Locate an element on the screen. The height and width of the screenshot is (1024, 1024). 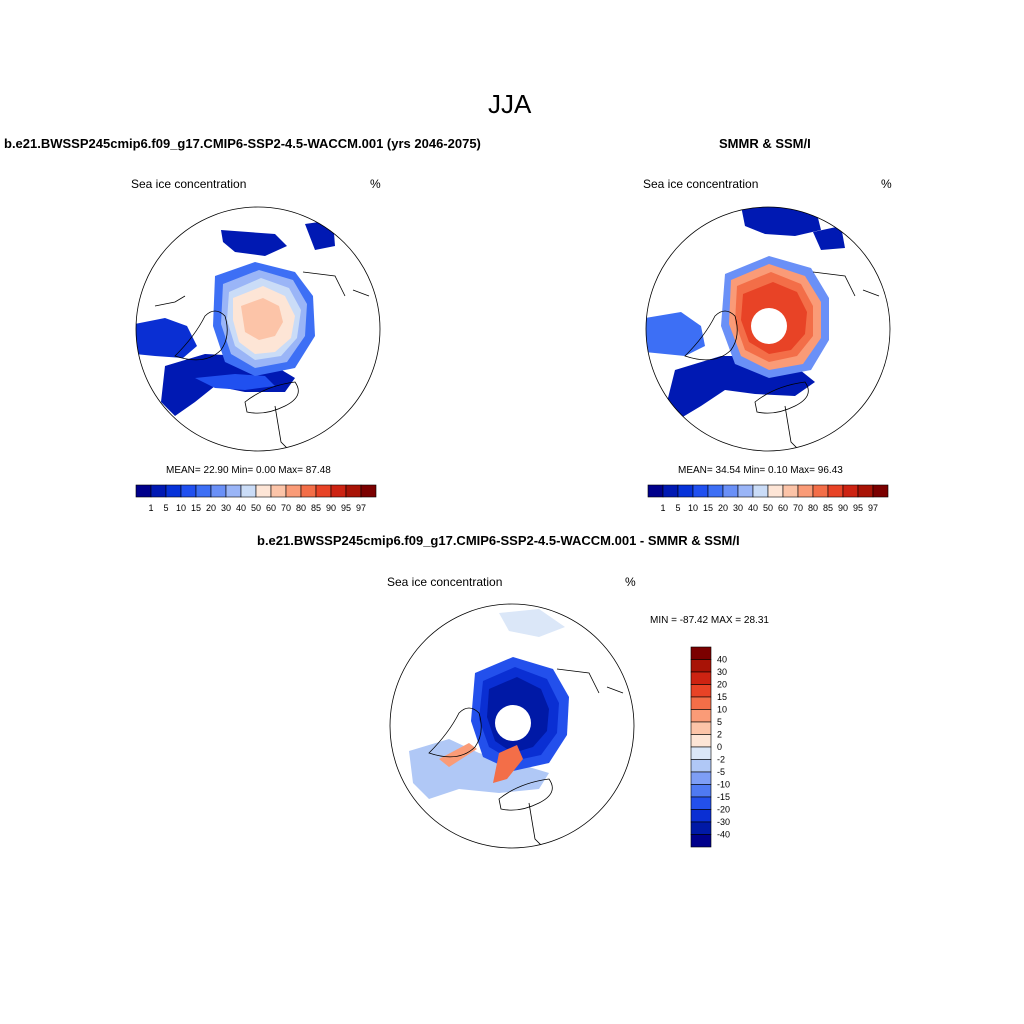
diff-colorbar-tick-label: 30 is located at coordinates (722, 672).